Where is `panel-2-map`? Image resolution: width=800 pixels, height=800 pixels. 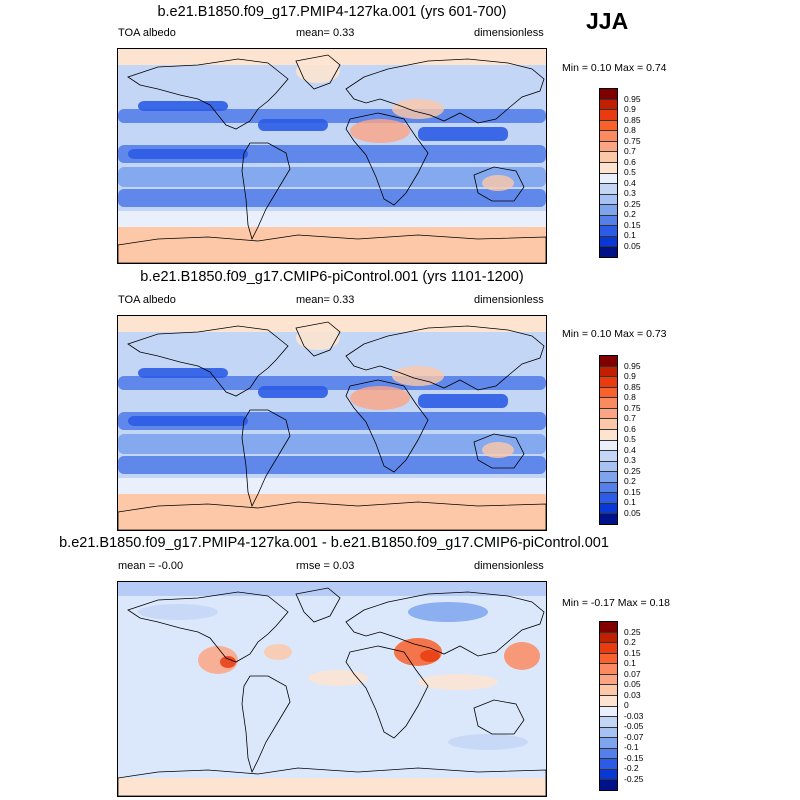
panel-2-map is located at coordinates (332, 423).